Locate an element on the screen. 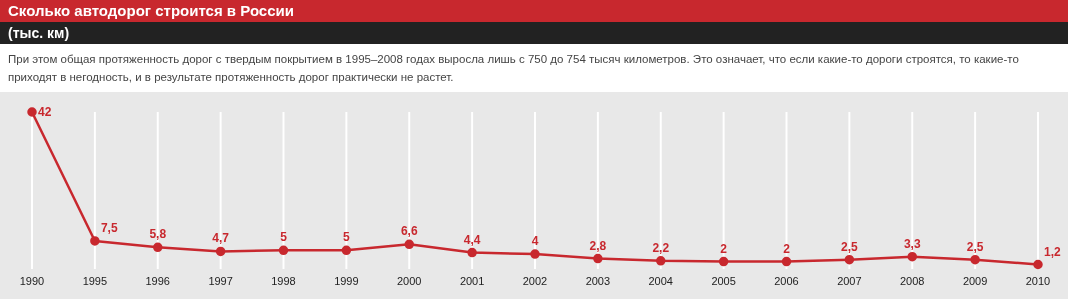 The image size is (1068, 299). data-label: 1,2 is located at coordinates (1053, 251).